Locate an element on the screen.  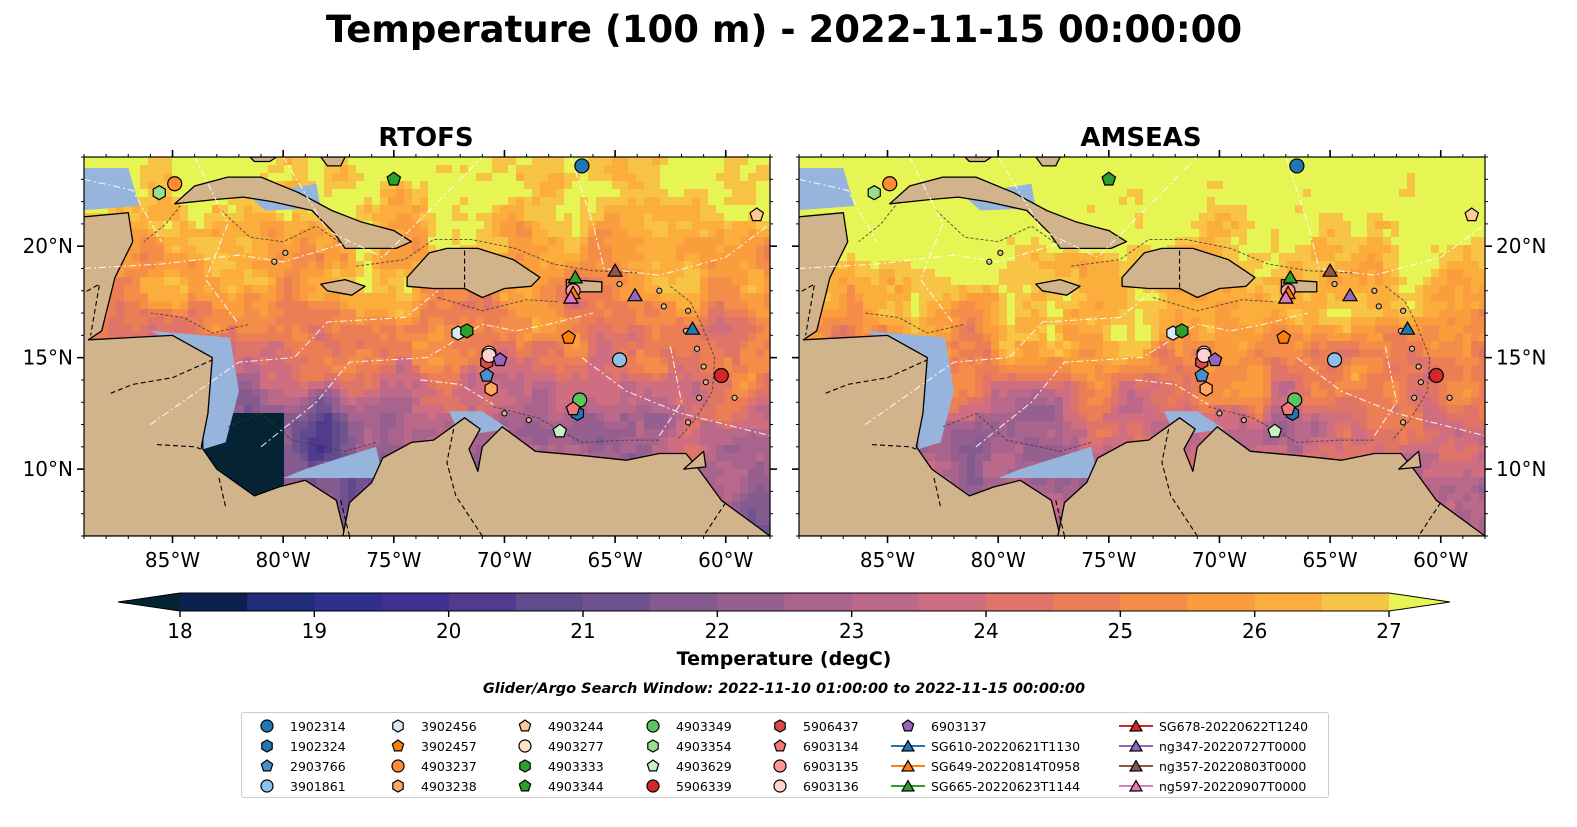
legend-item: 4903349 is located at coordinates (684, 726).